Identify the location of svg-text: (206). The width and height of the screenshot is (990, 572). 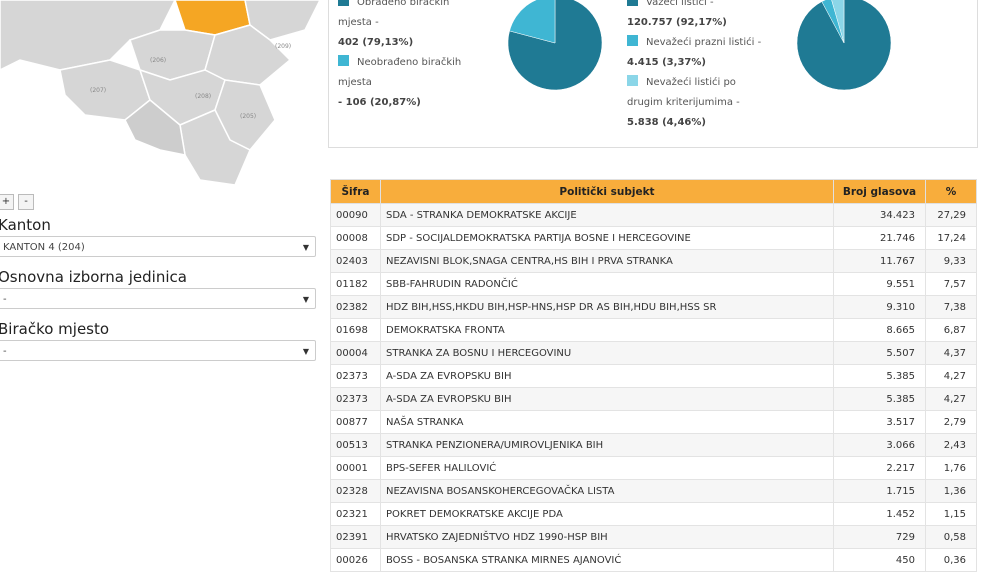
(158, 60).